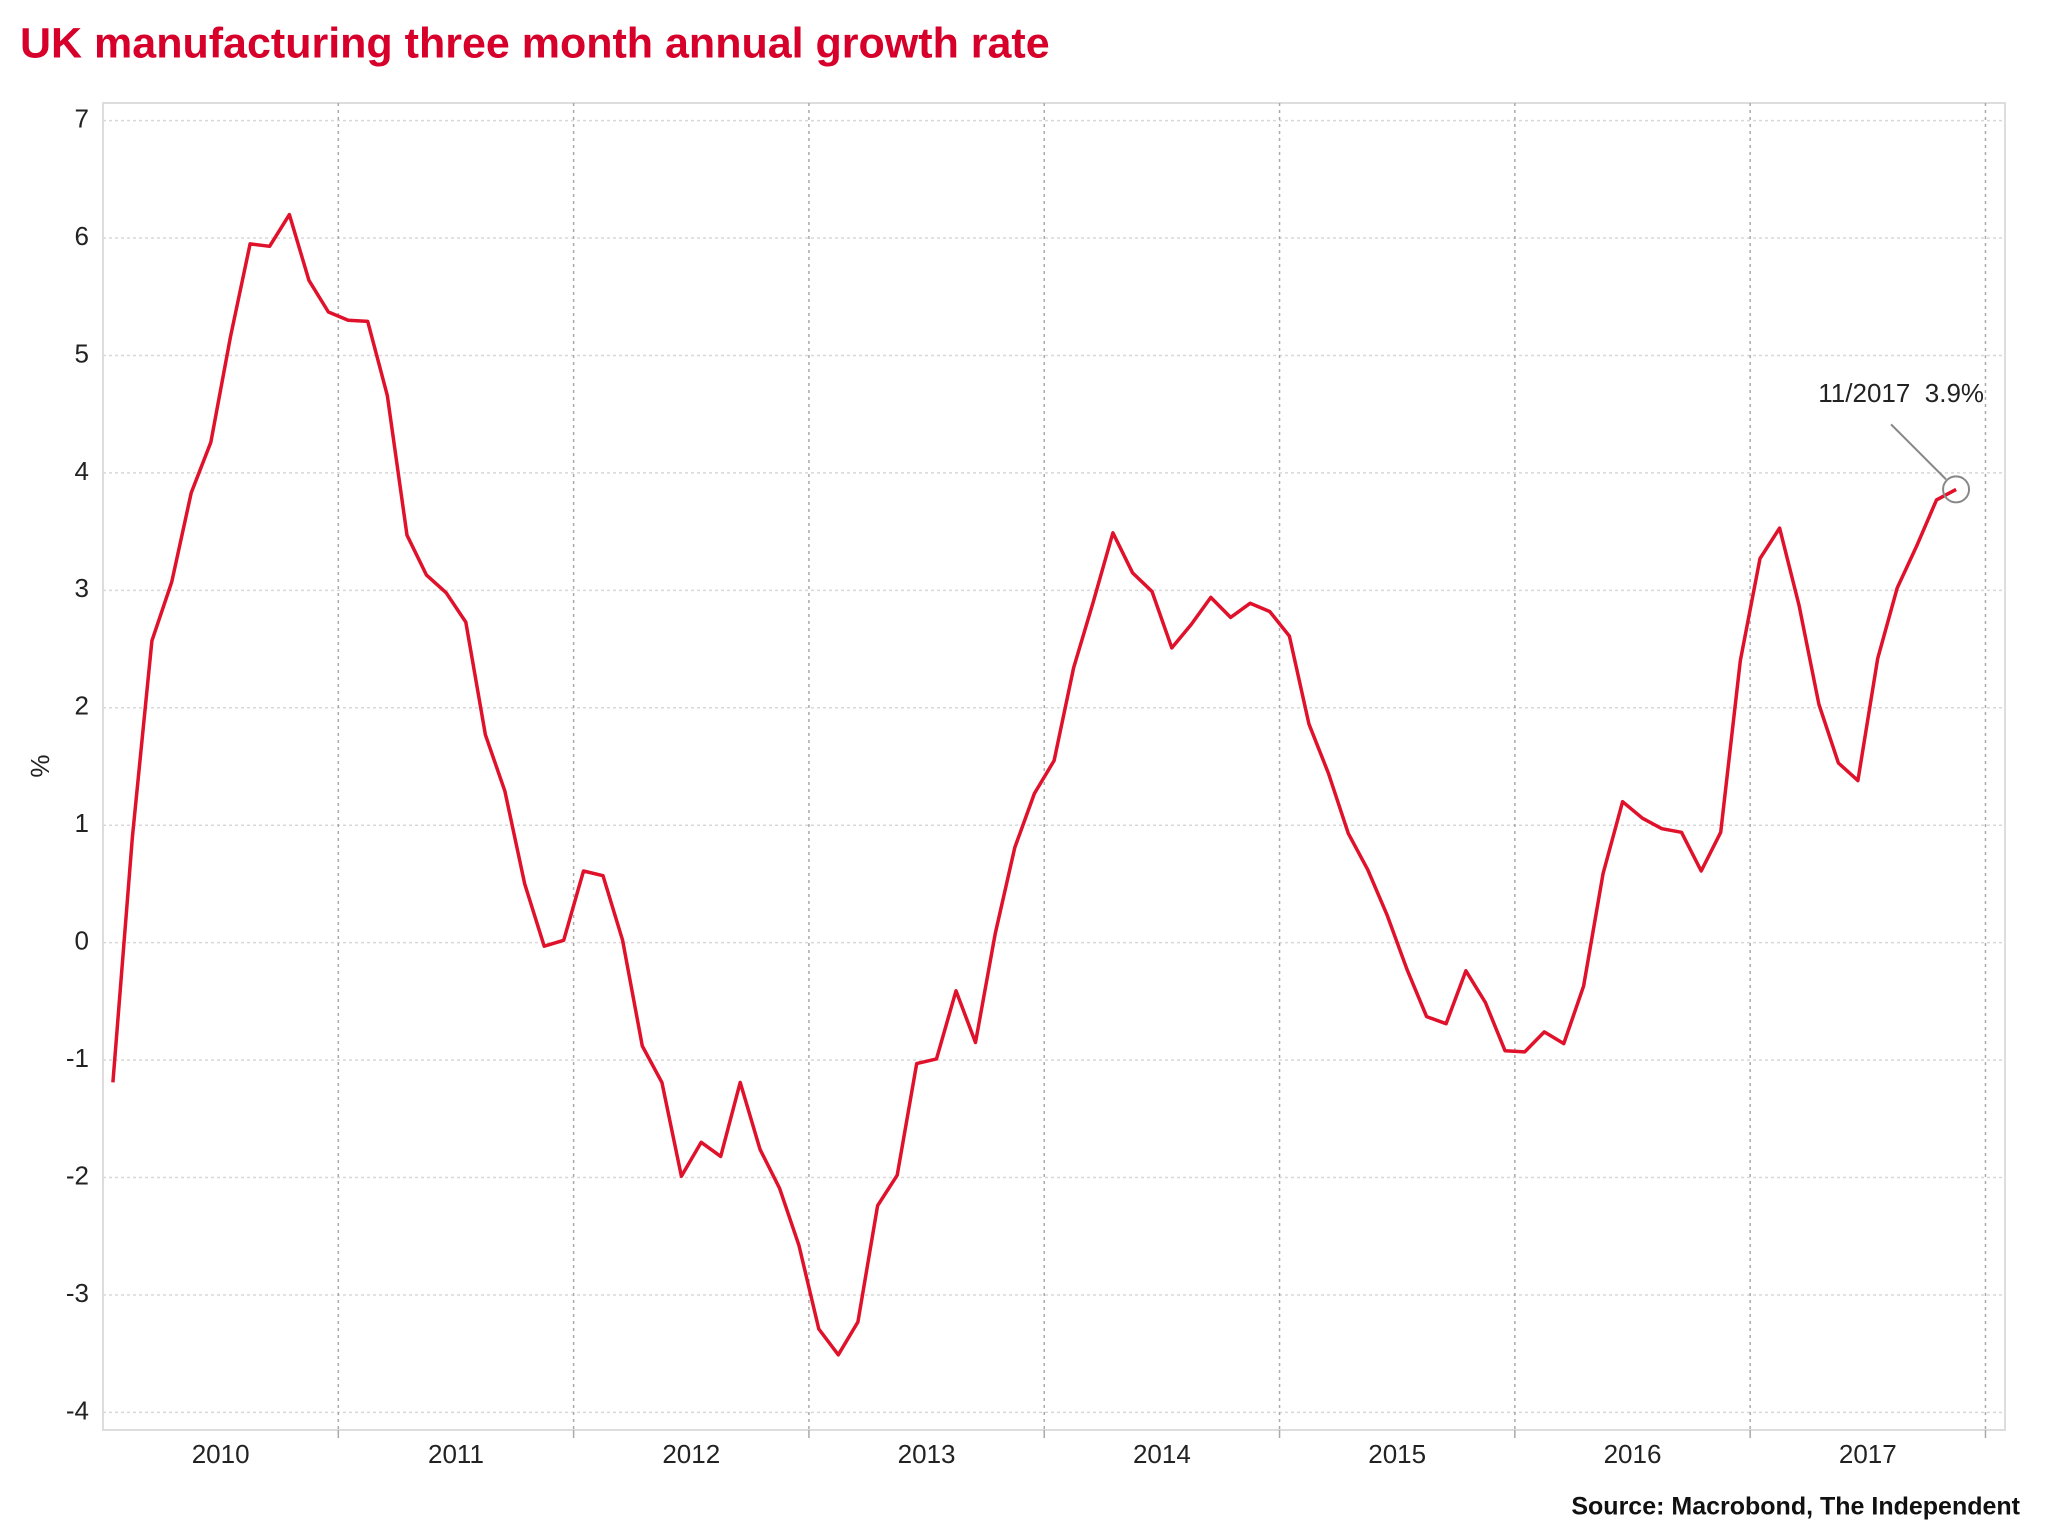 The image size is (2048, 1536). What do you see at coordinates (77, 1410) in the screenshot?
I see `y-tick-label: -4` at bounding box center [77, 1410].